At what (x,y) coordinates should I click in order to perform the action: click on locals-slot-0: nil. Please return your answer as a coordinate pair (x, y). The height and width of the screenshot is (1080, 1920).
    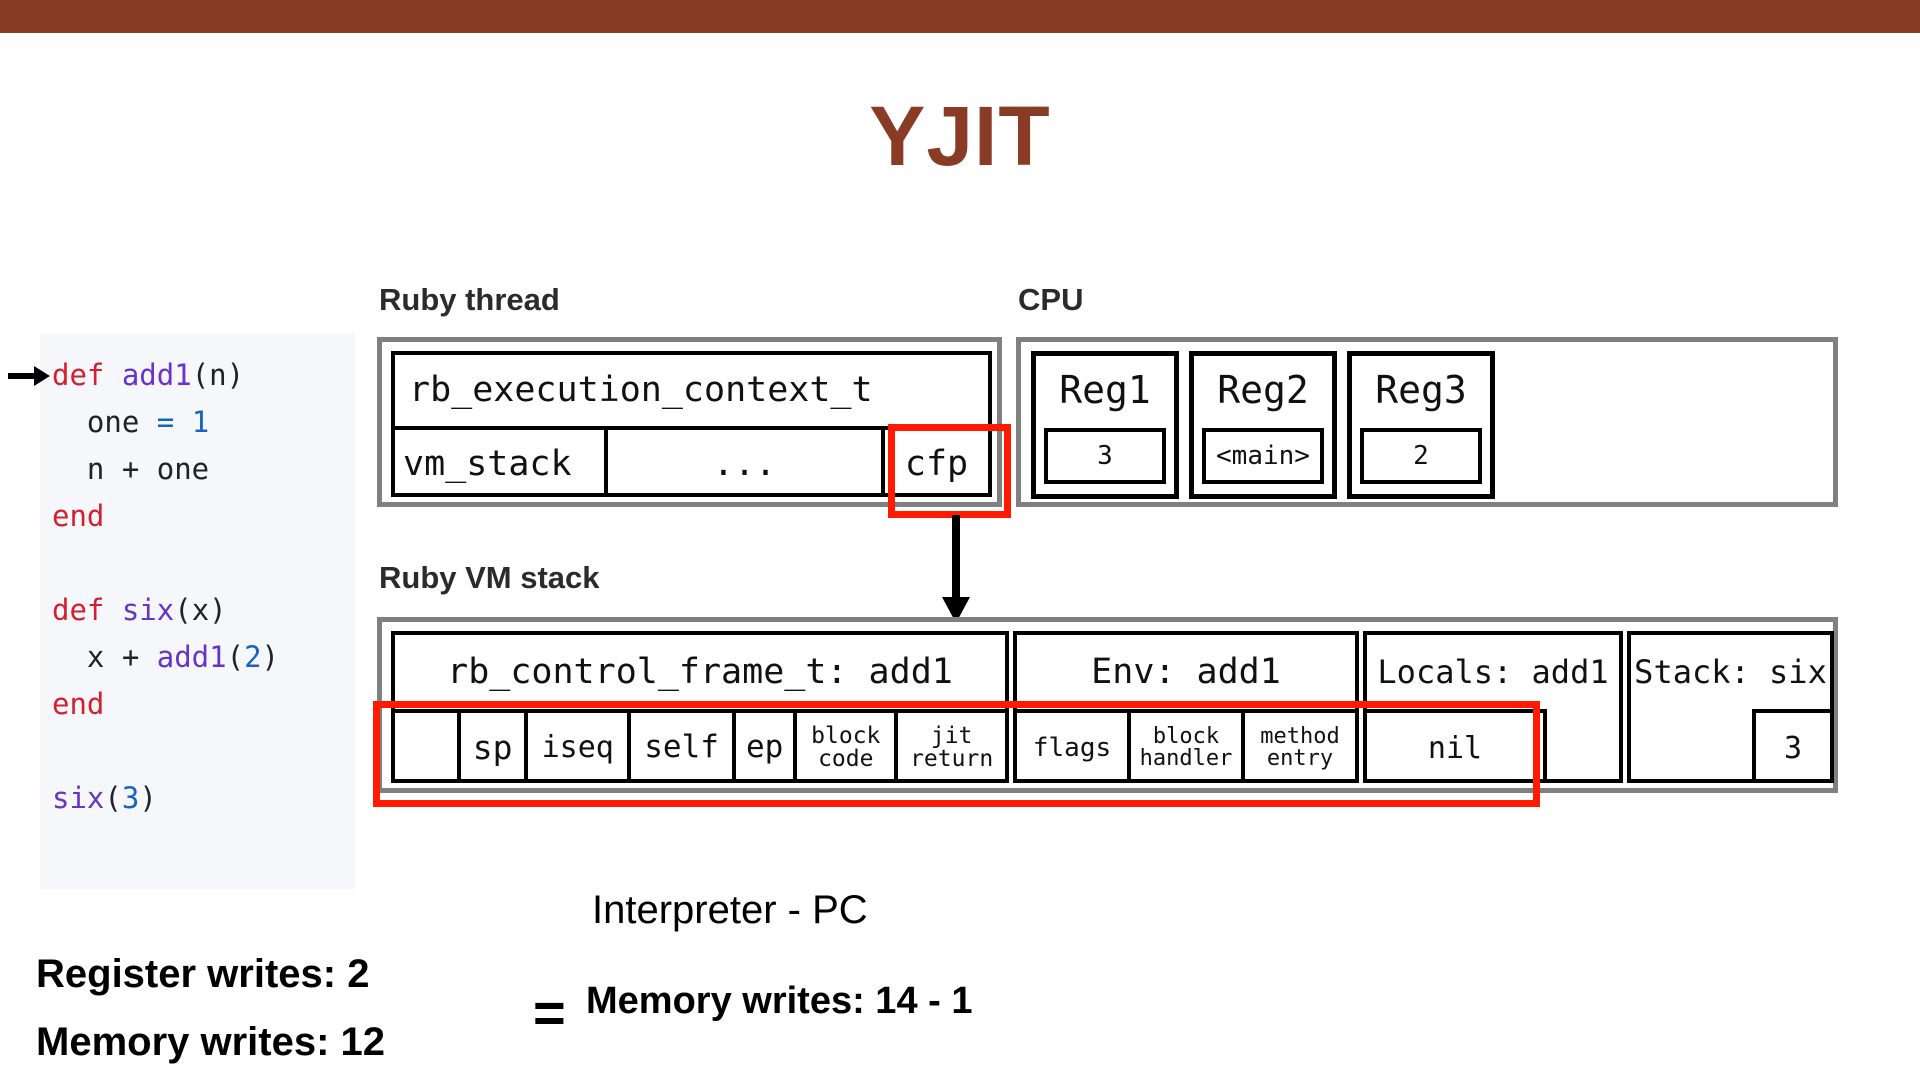
    Looking at the image, I should click on (1457, 746).